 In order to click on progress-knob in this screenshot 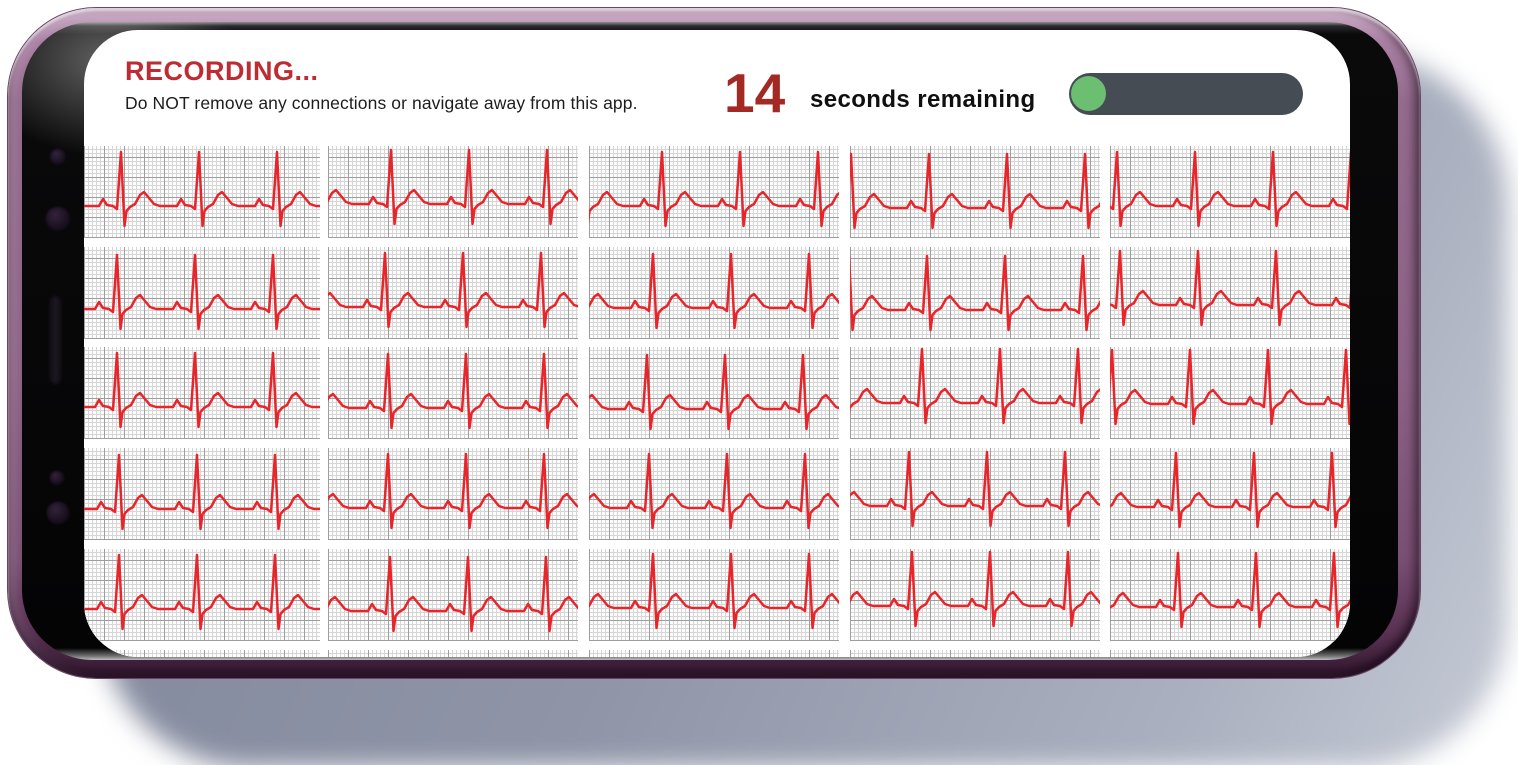, I will do `click(1088, 93)`.